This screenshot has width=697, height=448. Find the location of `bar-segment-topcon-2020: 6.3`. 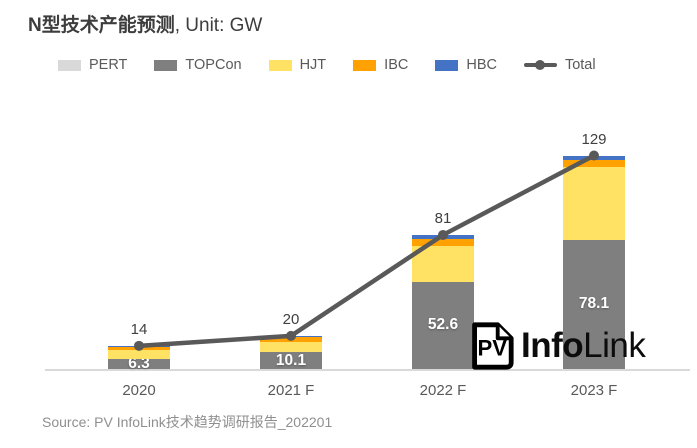

bar-segment-topcon-2020: 6.3 is located at coordinates (139, 363).